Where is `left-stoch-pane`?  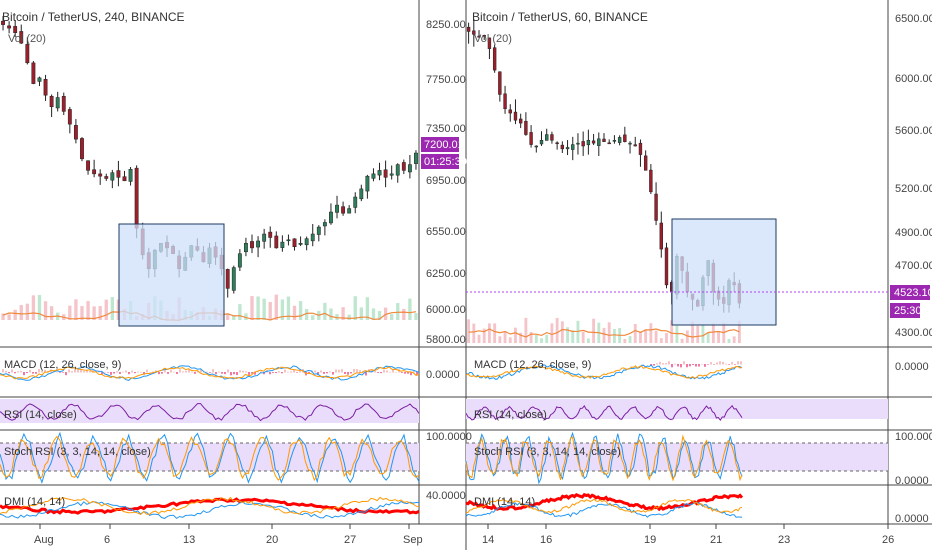
left-stoch-pane is located at coordinates (210, 458).